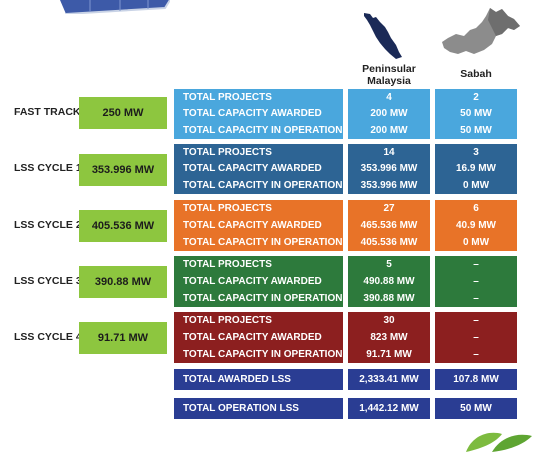 Image resolution: width=534 pixels, height=452 pixels. I want to click on value-cell: 405.536 MW, so click(389, 242).